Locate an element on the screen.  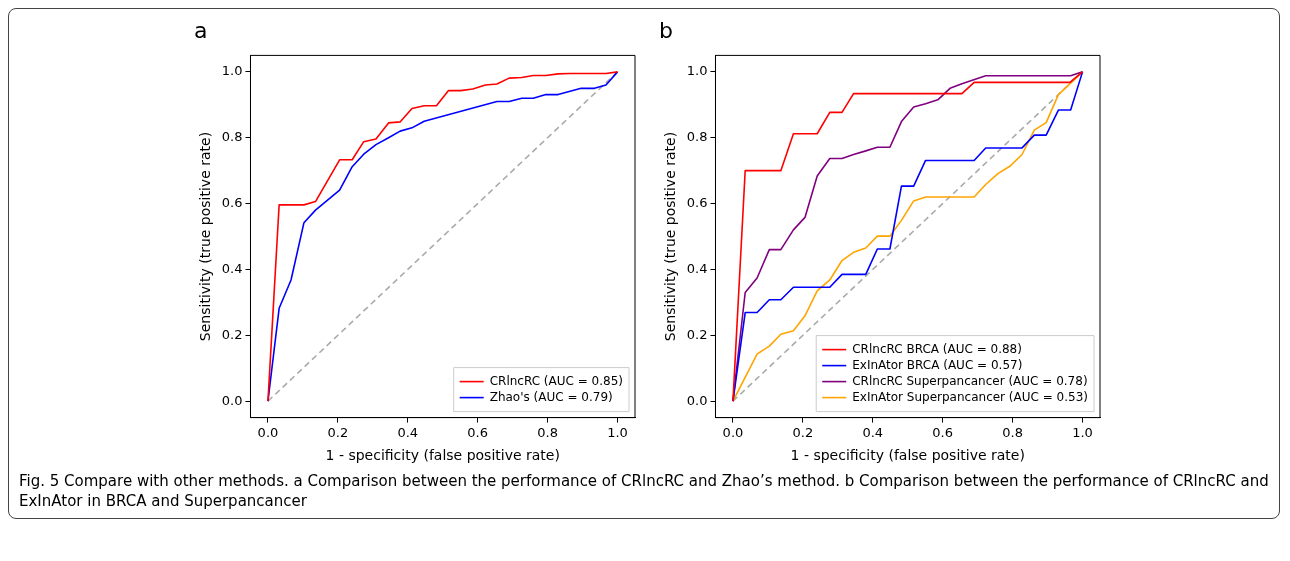
chart-title: a is located at coordinates (201, 30).